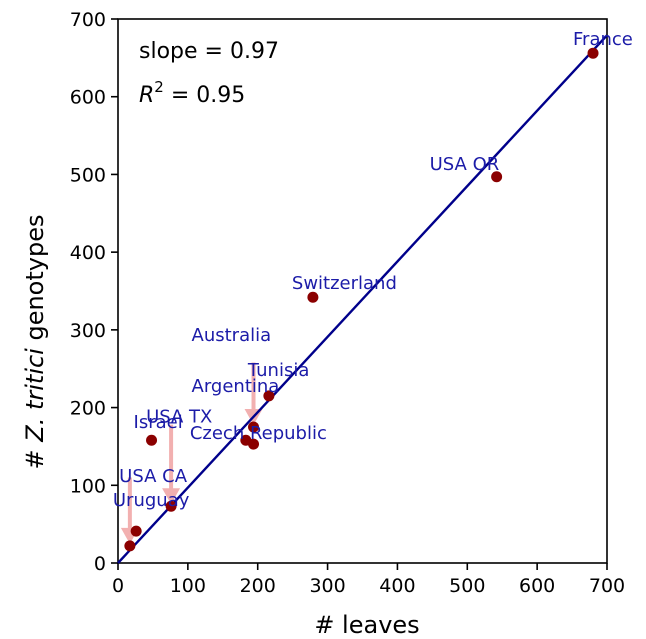  I want to click on y-tick-label: 400, so click(88, 253).